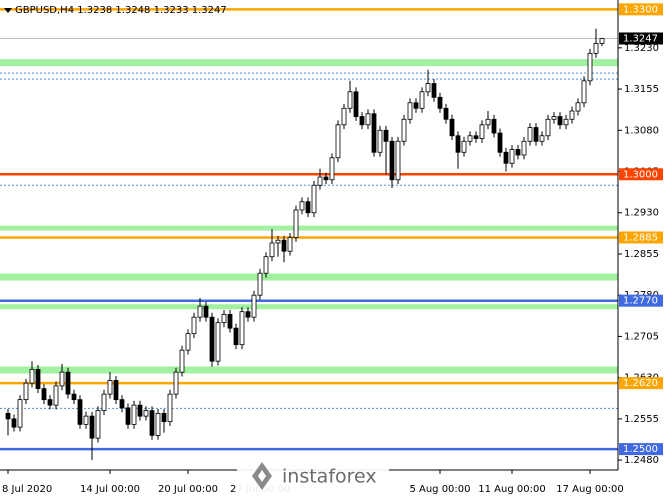  Describe the element at coordinates (262, 476) in the screenshot. I see `watermark-logo-inner` at that location.